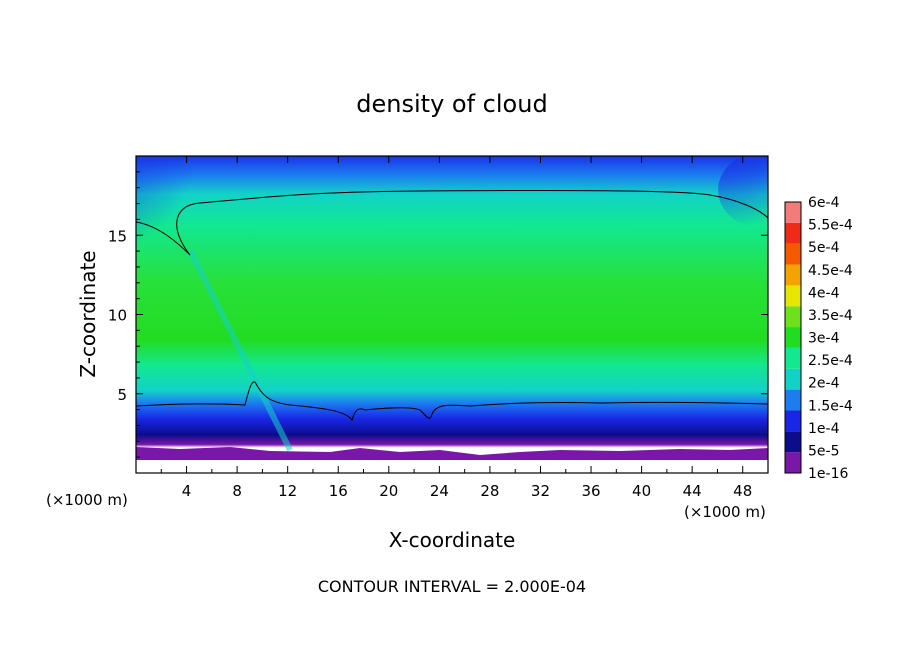 This screenshot has width=904, height=654. Describe the element at coordinates (122, 395) in the screenshot. I see `y-tick-label: 5` at that location.